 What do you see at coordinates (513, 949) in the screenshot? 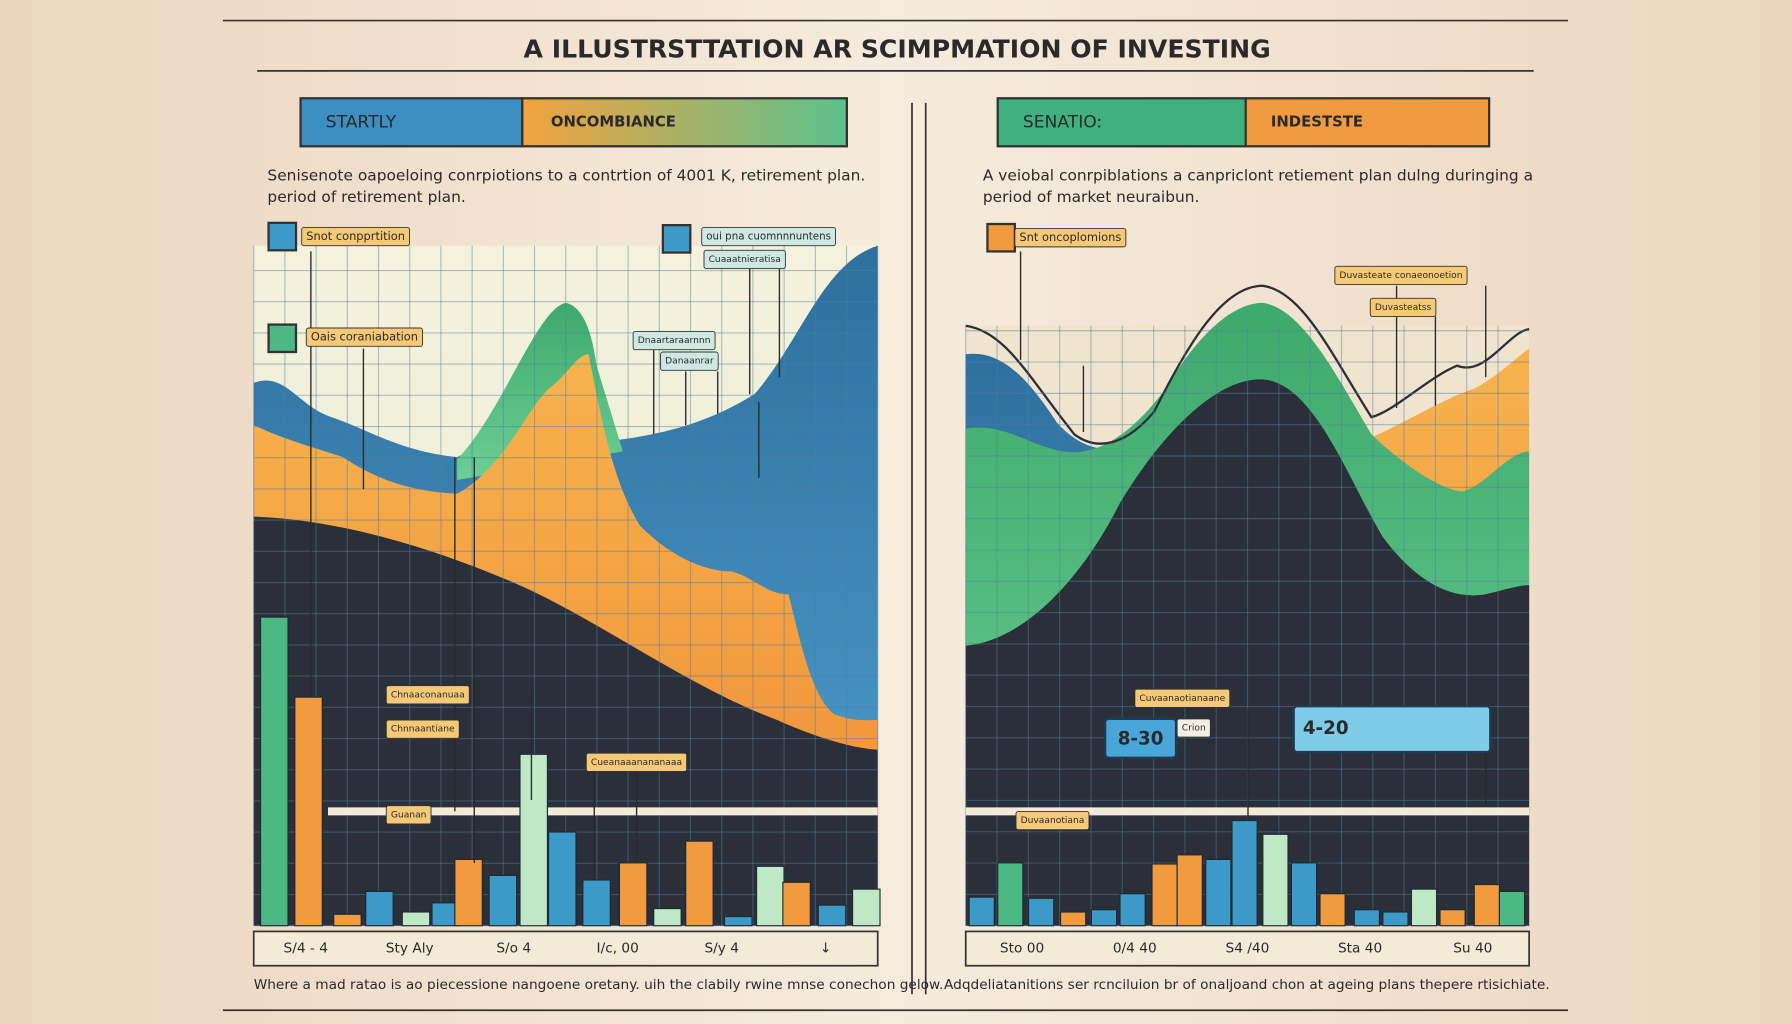
I see `axis-label: S/o 4` at bounding box center [513, 949].